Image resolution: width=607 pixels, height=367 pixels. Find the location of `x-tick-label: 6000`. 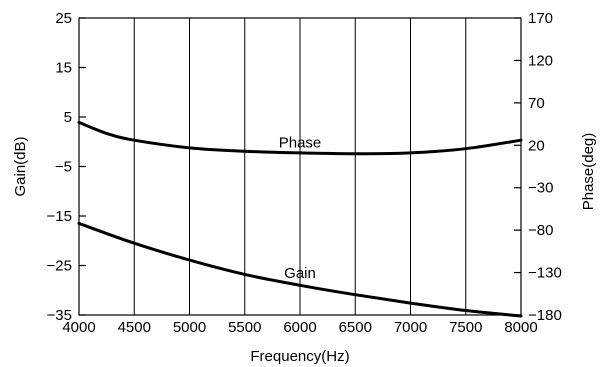

x-tick-label: 6000 is located at coordinates (299, 327).